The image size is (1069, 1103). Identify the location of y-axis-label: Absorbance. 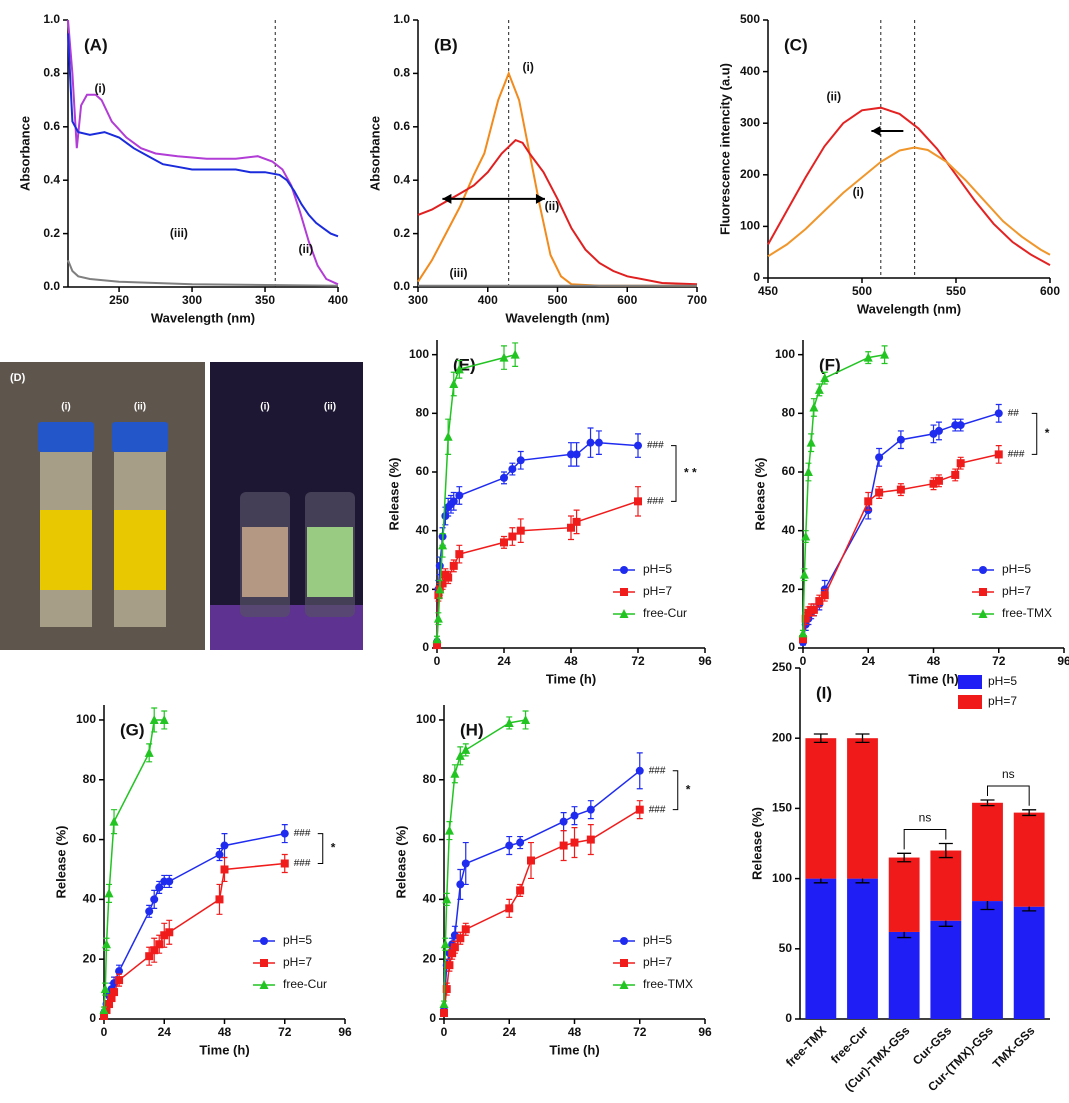
(374, 153).